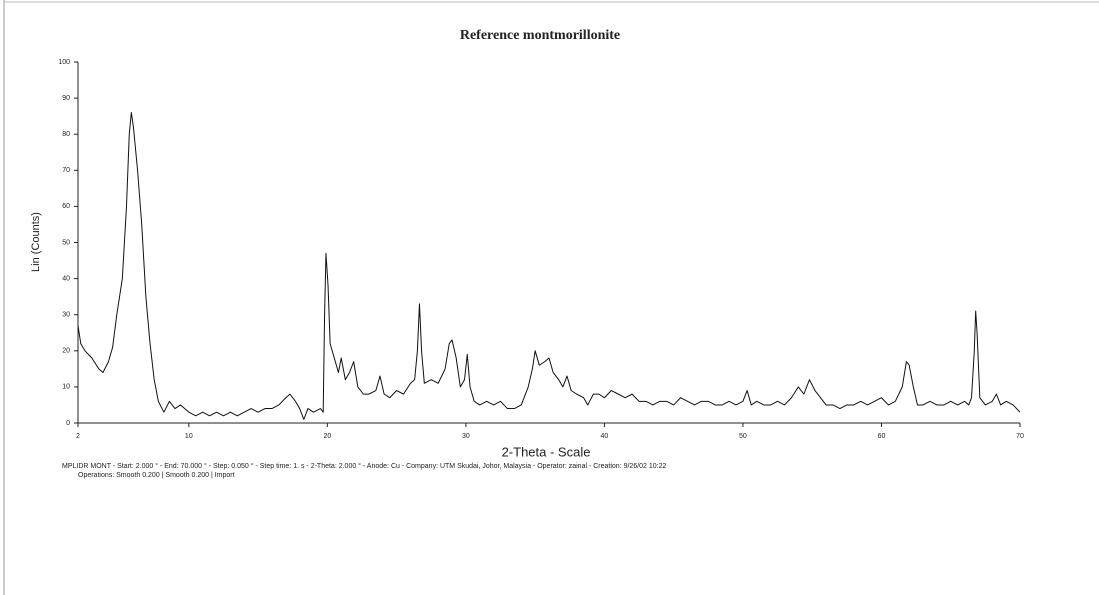 Image resolution: width=1099 pixels, height=595 pixels. What do you see at coordinates (546, 451) in the screenshot?
I see `x-axis-label: 2-Theta - Scale` at bounding box center [546, 451].